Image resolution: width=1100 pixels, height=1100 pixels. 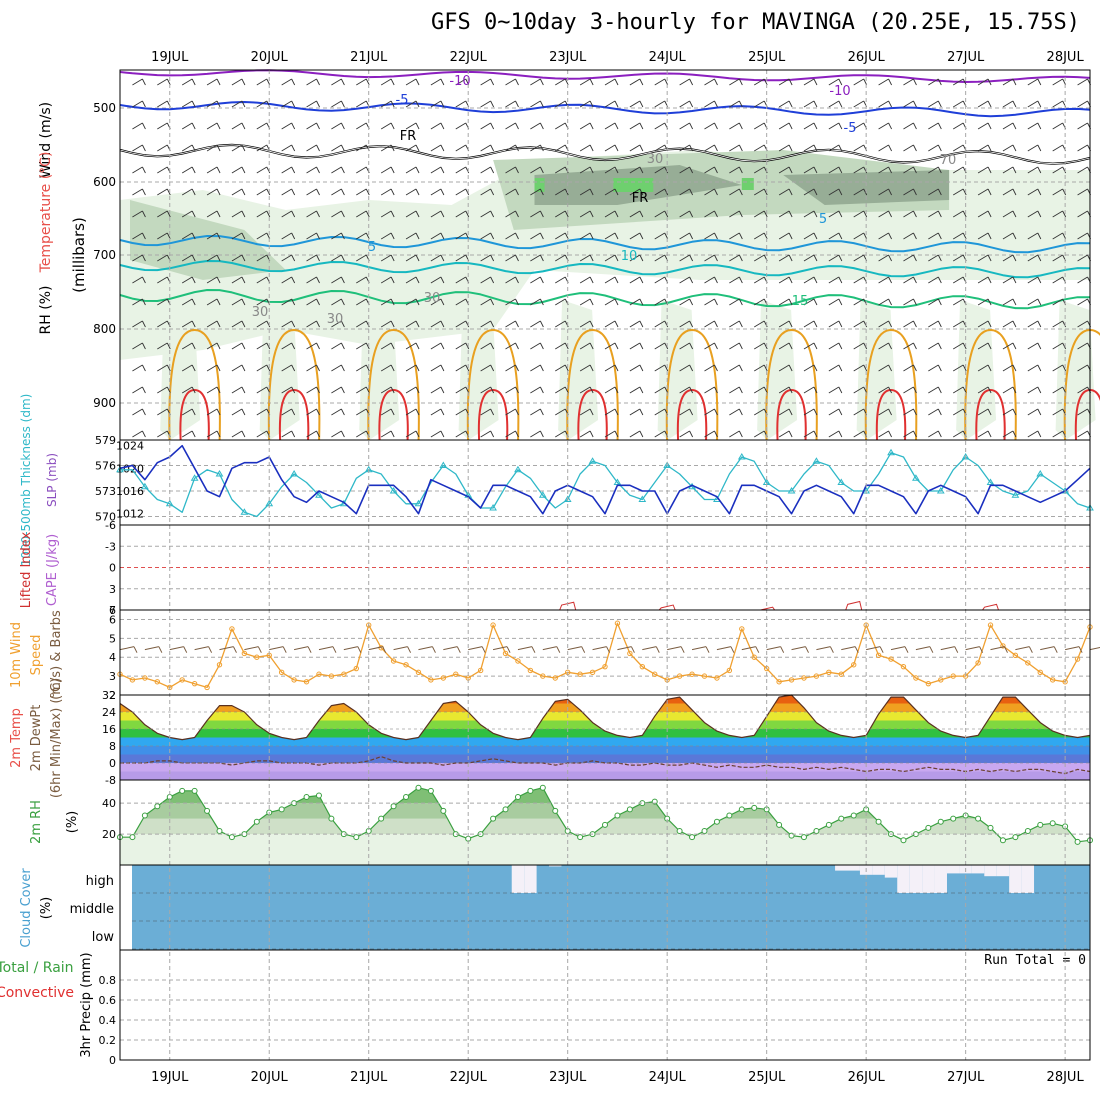 What do you see at coordinates (867, 57) in the screenshot?
I see `day-label-top: 26JUL` at bounding box center [867, 57].